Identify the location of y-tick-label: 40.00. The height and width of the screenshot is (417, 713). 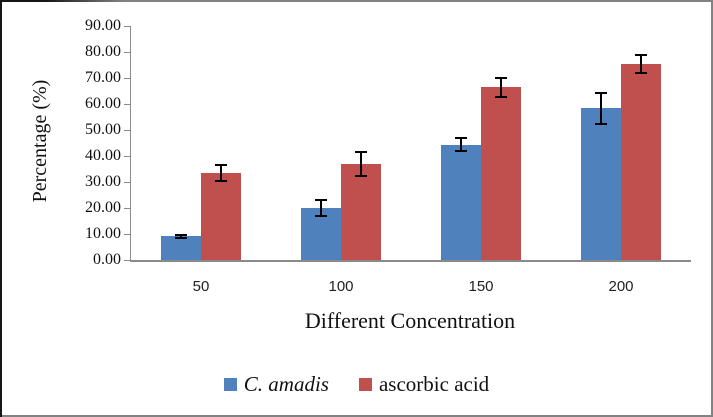
(103, 155).